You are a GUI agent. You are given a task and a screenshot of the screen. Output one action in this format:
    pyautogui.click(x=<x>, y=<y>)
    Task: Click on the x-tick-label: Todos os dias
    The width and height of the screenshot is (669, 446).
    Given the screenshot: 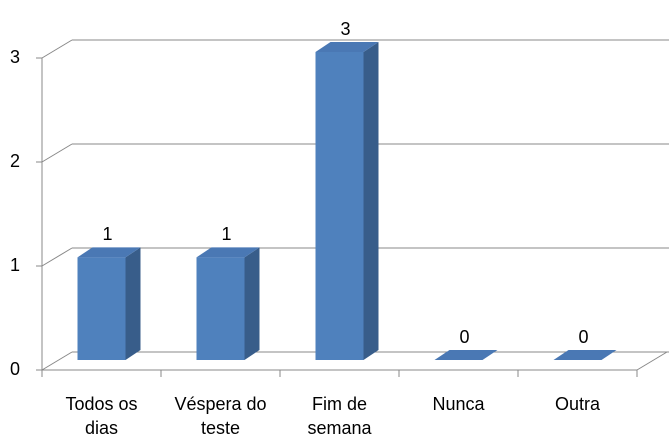 What is the action you would take?
    pyautogui.click(x=101, y=416)
    